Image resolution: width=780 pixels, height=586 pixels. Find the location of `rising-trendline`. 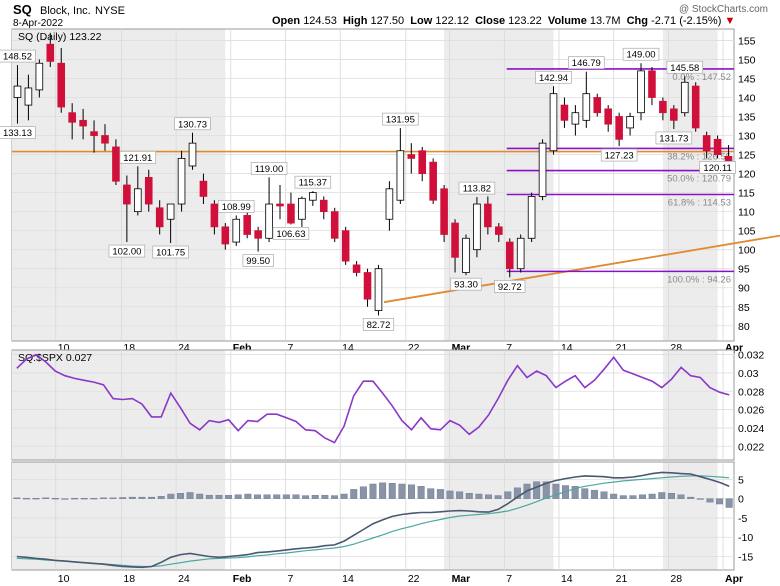

rising-trendline is located at coordinates (581, 269).